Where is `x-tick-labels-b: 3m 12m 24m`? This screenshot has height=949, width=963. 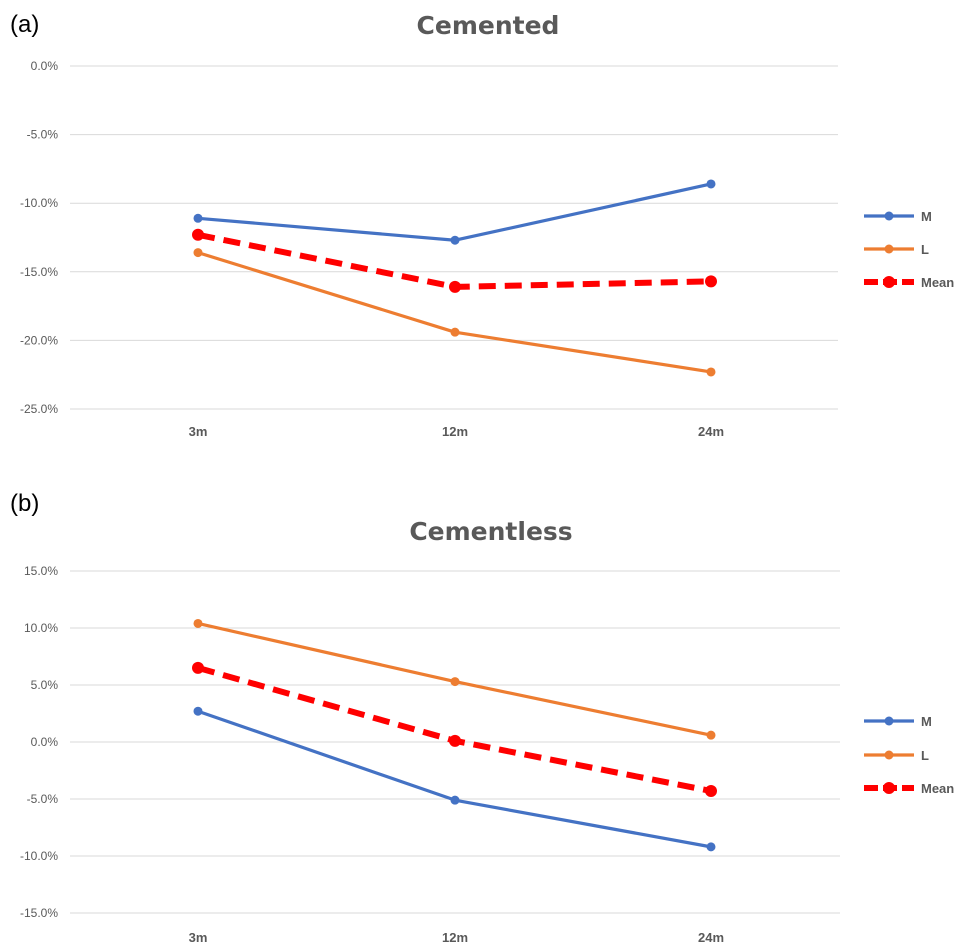
x-tick-labels-b: 3m 12m 24m is located at coordinates (456, 937).